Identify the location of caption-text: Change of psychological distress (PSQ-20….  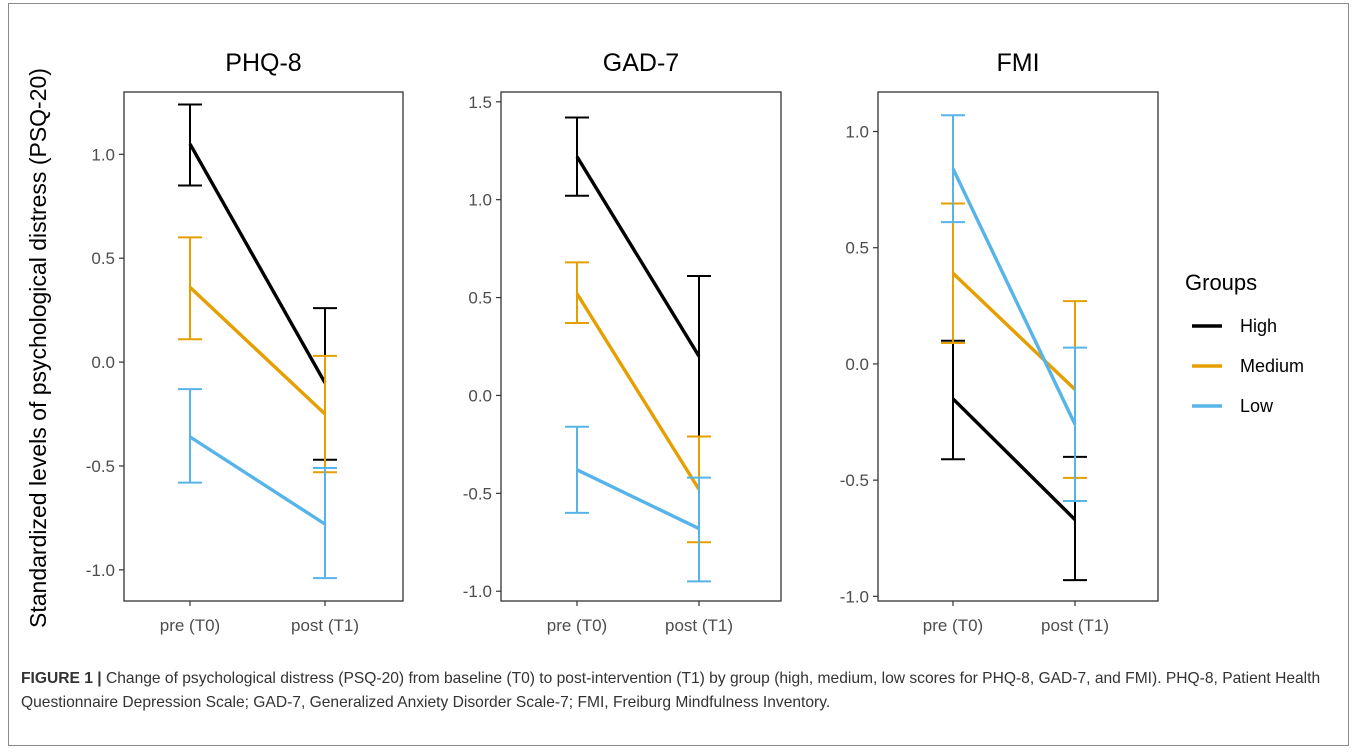
(671, 690).